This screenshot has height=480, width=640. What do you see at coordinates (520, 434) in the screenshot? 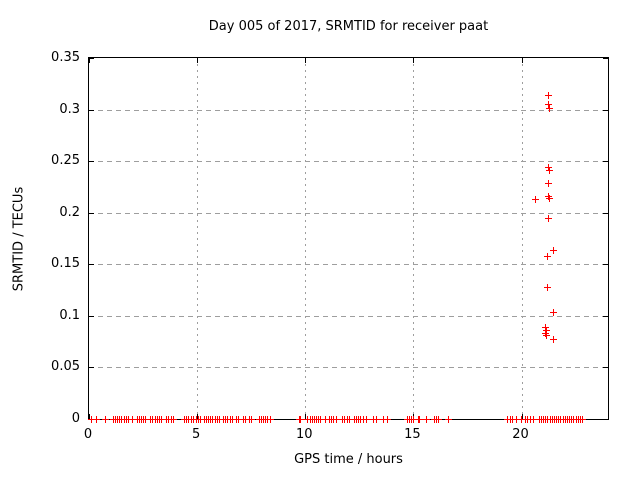
I see `x-tick-label: 20` at bounding box center [520, 434].